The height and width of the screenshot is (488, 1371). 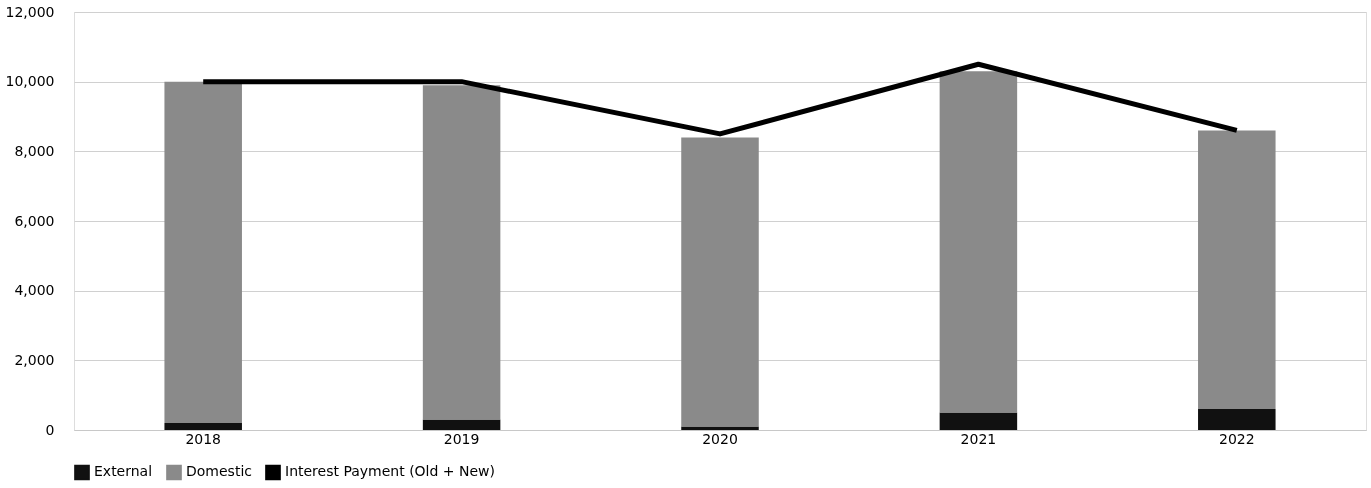 What do you see at coordinates (720, 438) in the screenshot?
I see `x-tick-label: 2020` at bounding box center [720, 438].